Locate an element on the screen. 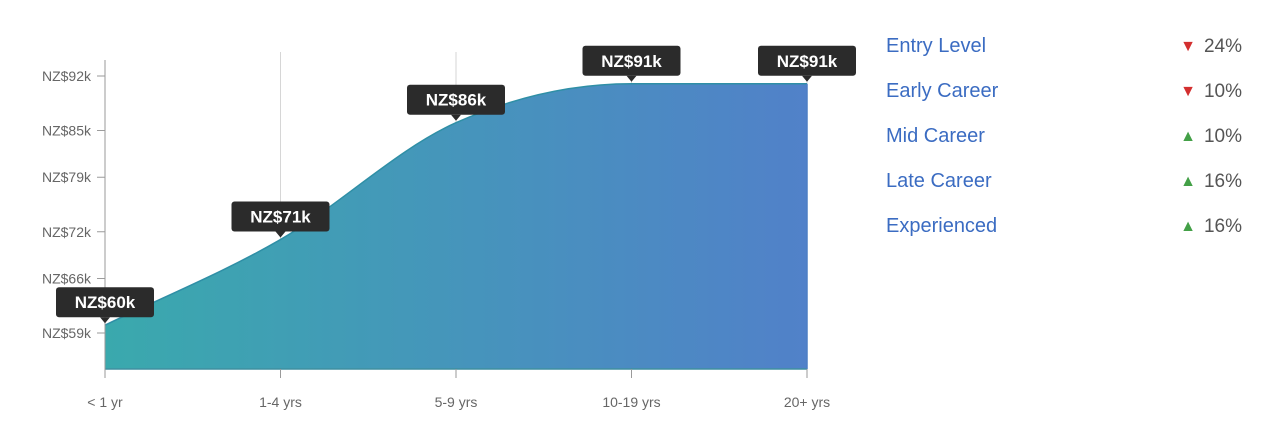 The image size is (1278, 440). legend-percent: 24% is located at coordinates (1222, 46).